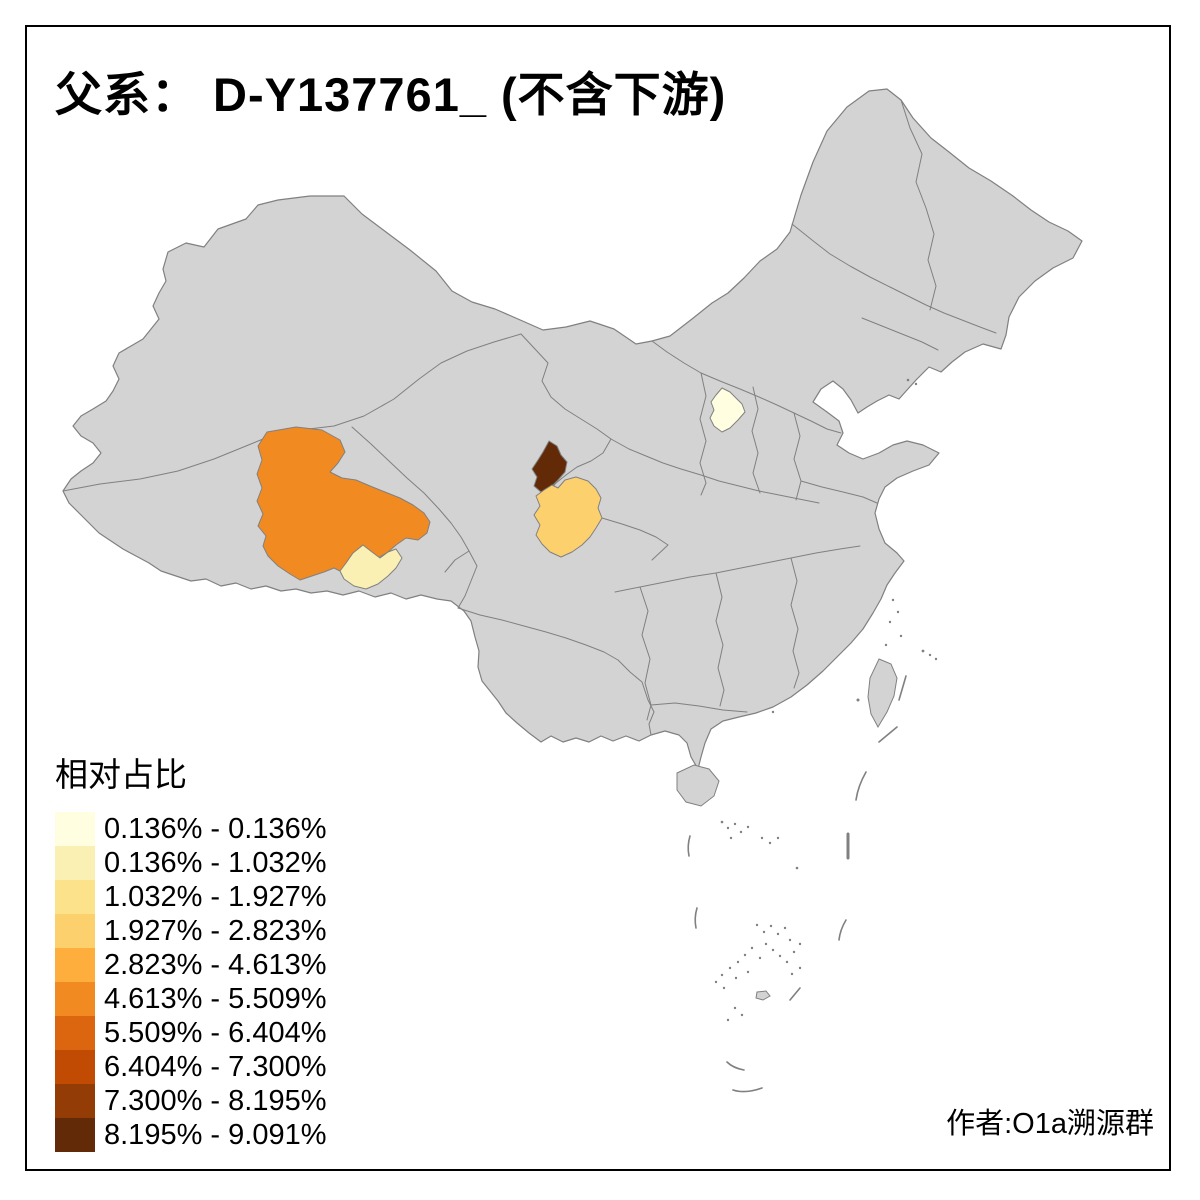 This screenshot has width=1200, height=1200. Describe the element at coordinates (215, 862) in the screenshot. I see `legend-range-label: 0.136% - 1.032%` at that location.